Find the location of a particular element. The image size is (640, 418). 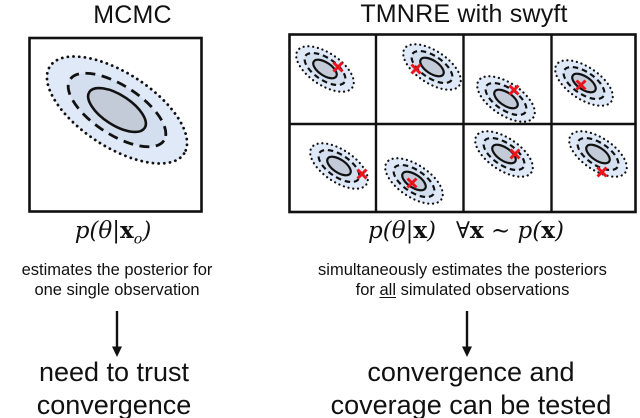

tmnre-formula: p(θ|x) ∀x ∼ p(x) is located at coordinates (466, 230).